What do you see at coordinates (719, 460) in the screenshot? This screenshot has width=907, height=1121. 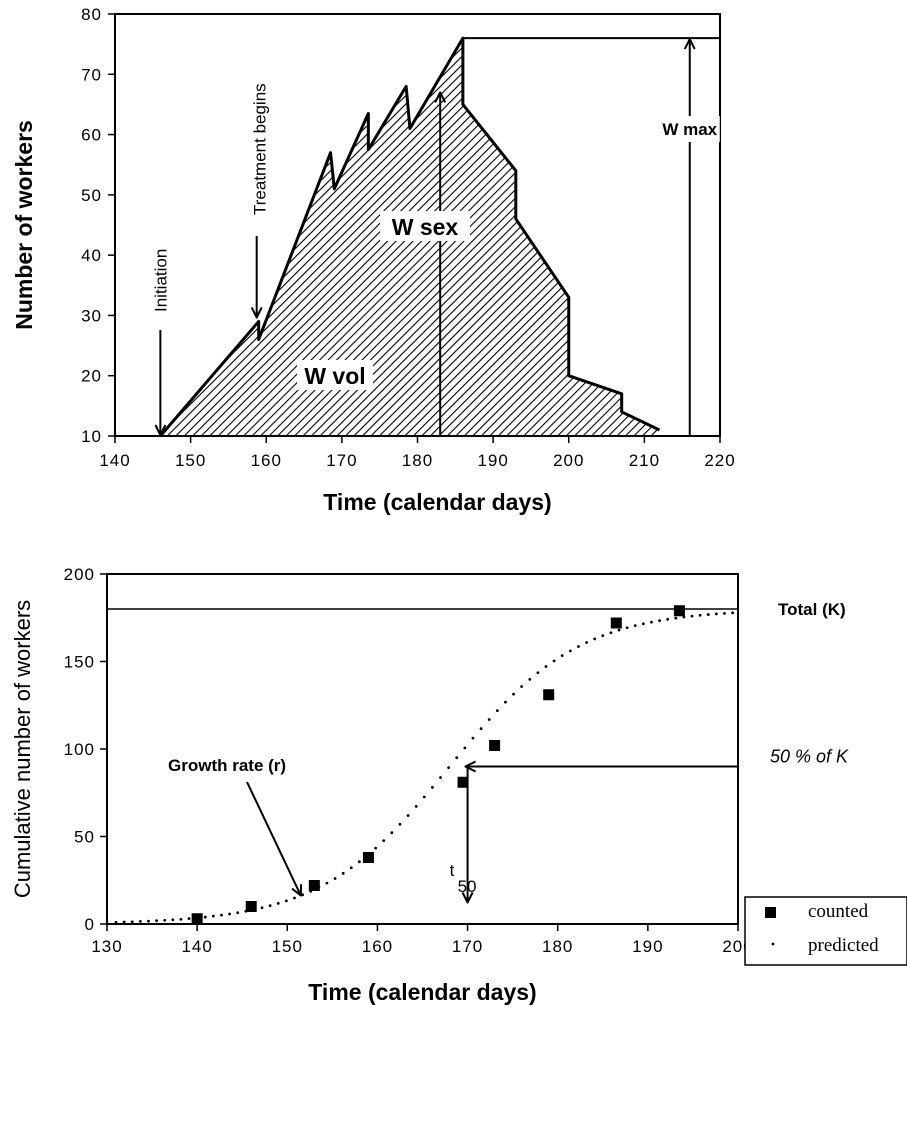 I see `top-x-tick-label: 220` at bounding box center [719, 460].